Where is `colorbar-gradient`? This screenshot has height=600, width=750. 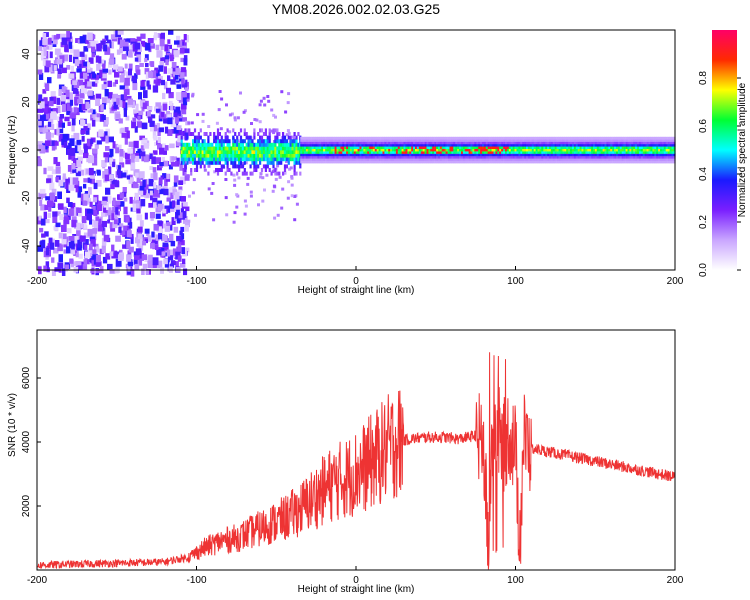 colorbar-gradient is located at coordinates (724, 150).